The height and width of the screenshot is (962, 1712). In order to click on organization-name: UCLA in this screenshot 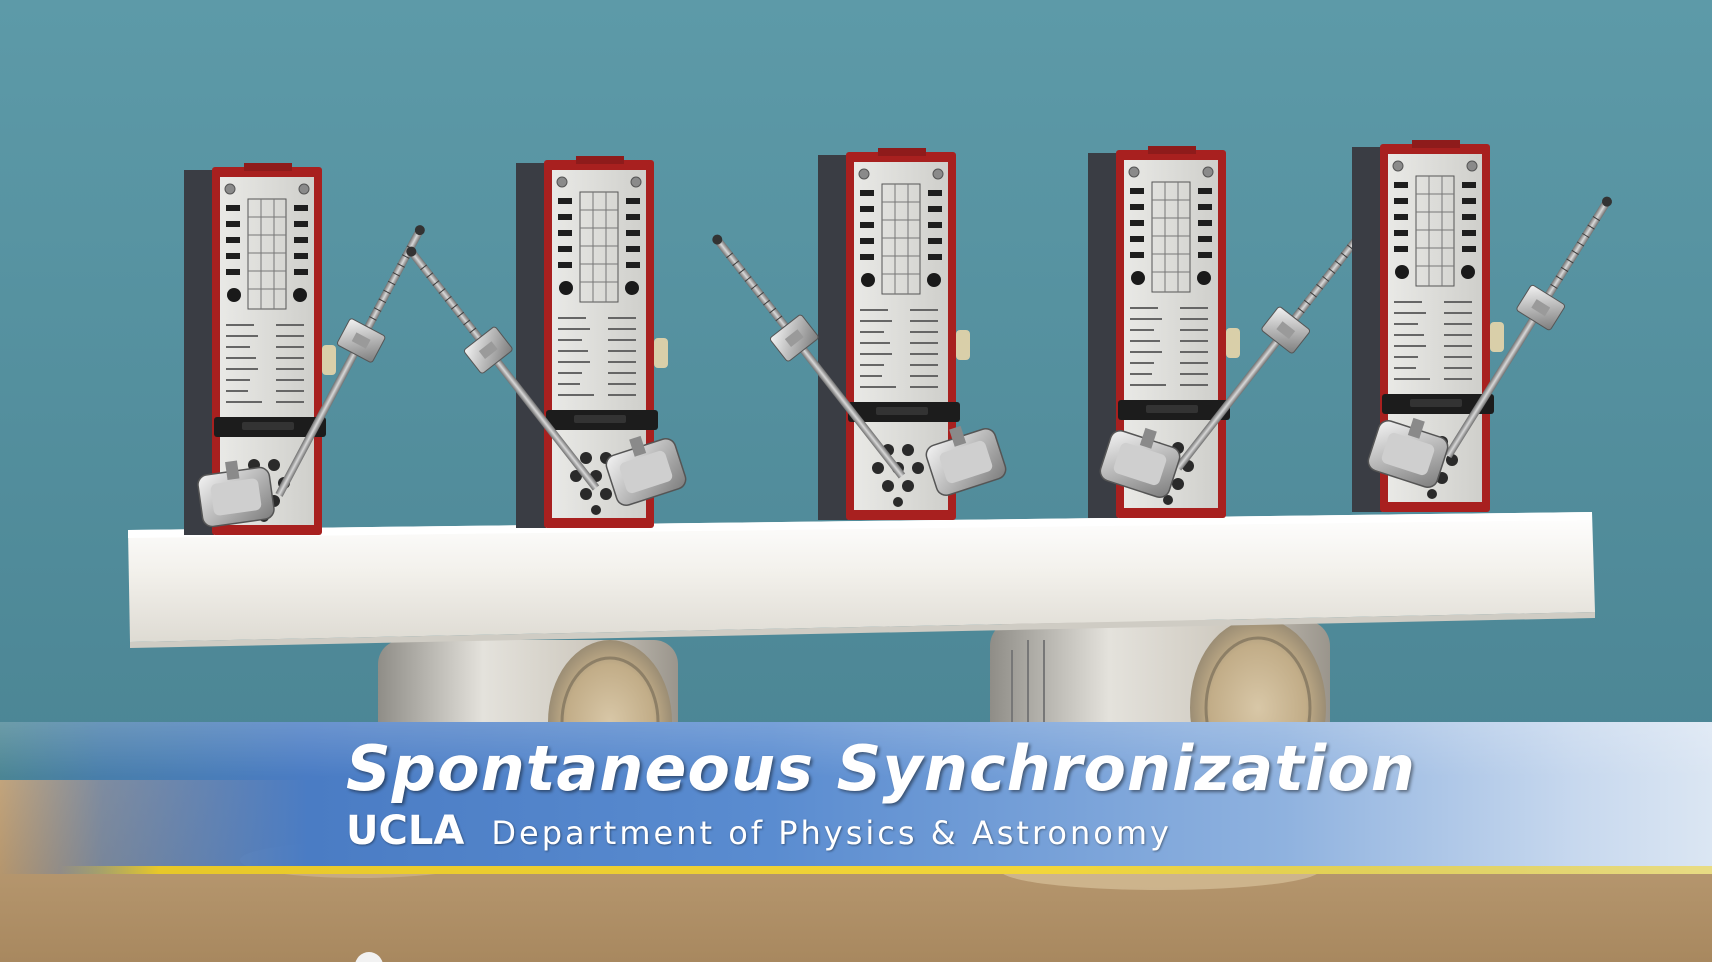, I will do `click(405, 831)`.